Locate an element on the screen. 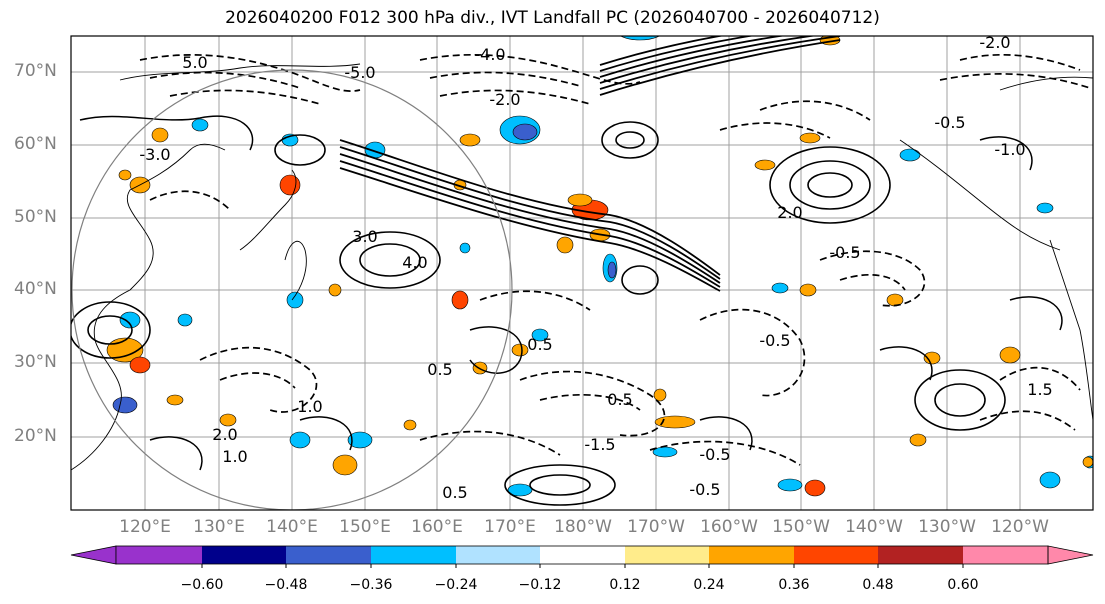 The width and height of the screenshot is (1105, 604). colorbar-frame is located at coordinates (582, 555).